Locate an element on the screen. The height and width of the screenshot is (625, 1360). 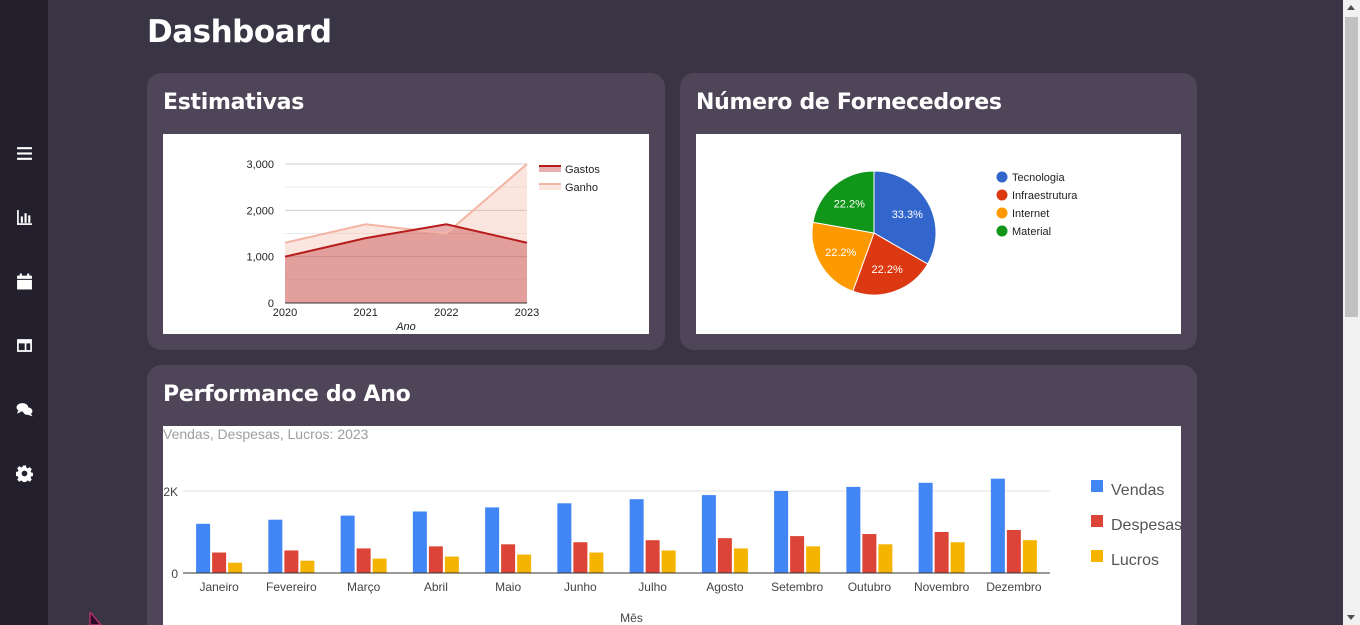
bar-chart-icon is located at coordinates (24, 217).